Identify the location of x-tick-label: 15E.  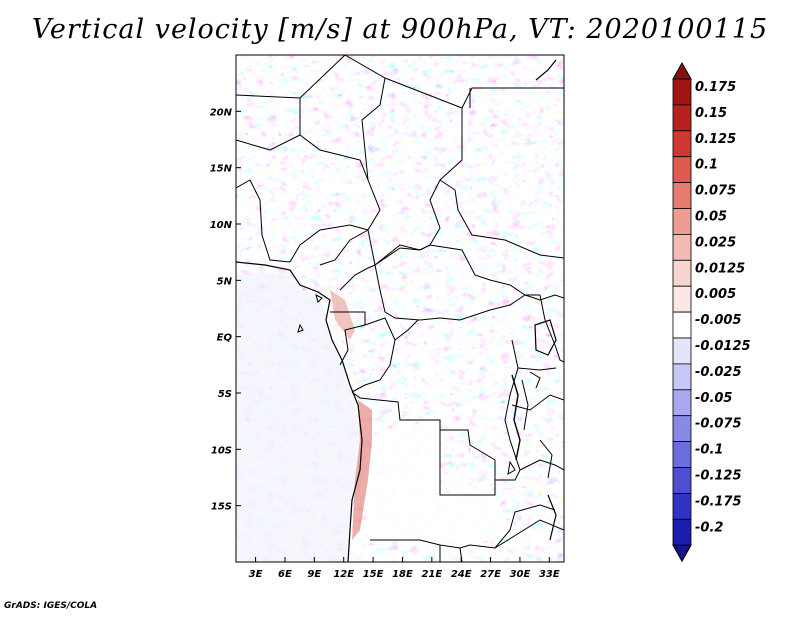
(373, 574).